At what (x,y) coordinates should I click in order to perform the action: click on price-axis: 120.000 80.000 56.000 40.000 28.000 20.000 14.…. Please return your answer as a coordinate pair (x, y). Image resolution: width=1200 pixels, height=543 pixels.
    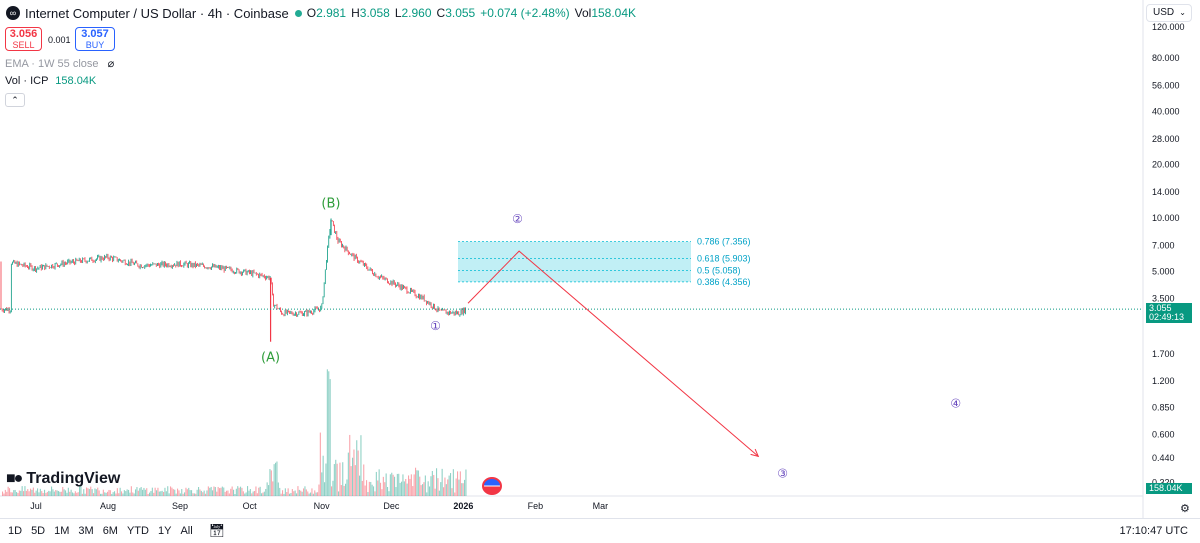
    Looking at the image, I should click on (1168, 255).